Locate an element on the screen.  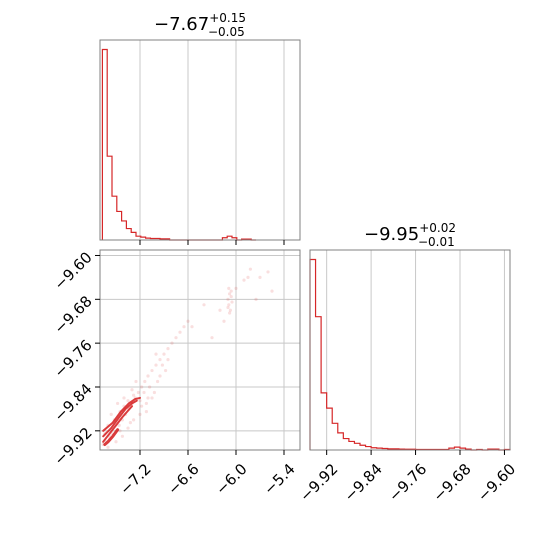
panel-title: −9.95+0.02 −0.01 is located at coordinates (410, 235).